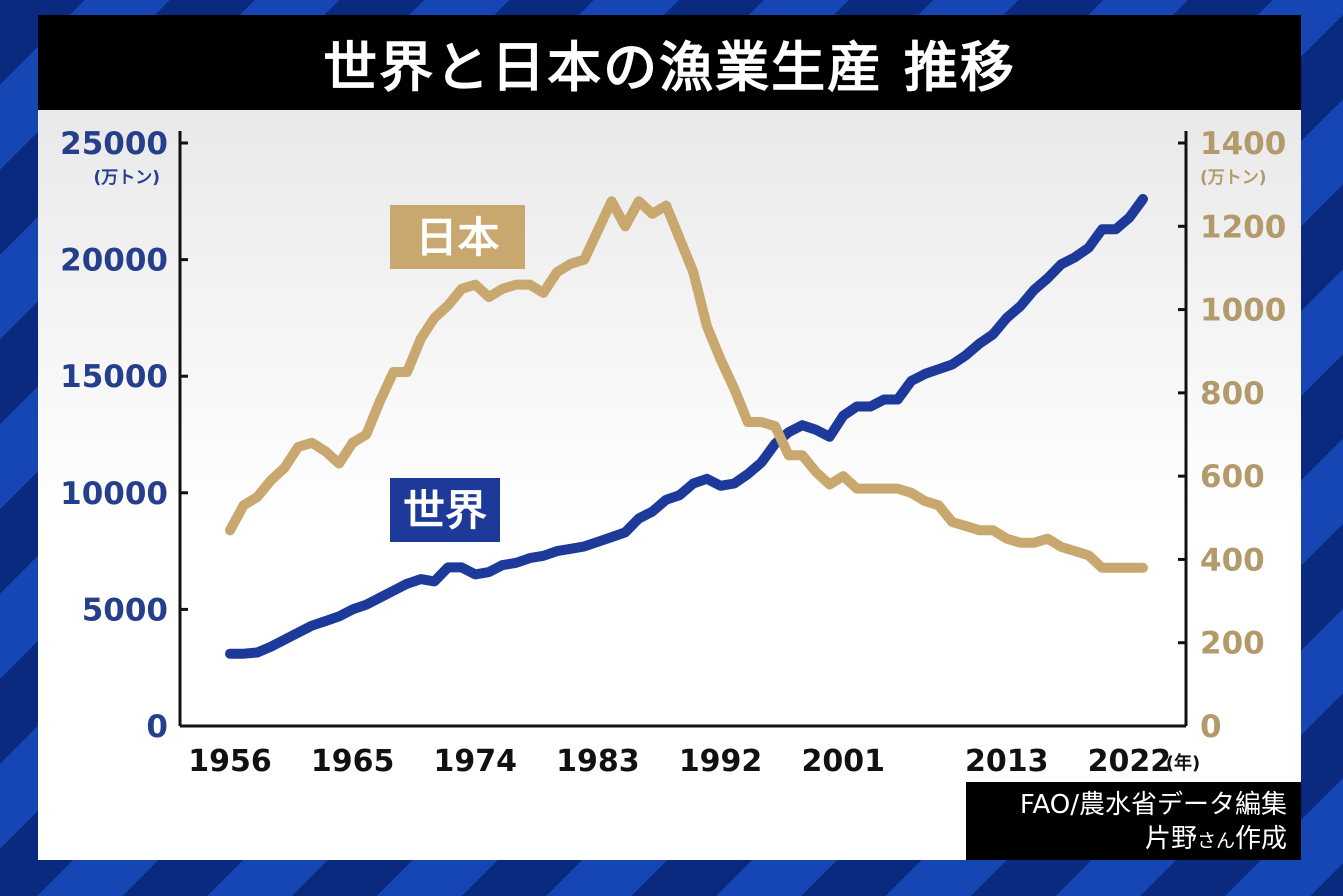  Describe the element at coordinates (114, 144) in the screenshot. I see `left-tick-label: 25000` at that location.